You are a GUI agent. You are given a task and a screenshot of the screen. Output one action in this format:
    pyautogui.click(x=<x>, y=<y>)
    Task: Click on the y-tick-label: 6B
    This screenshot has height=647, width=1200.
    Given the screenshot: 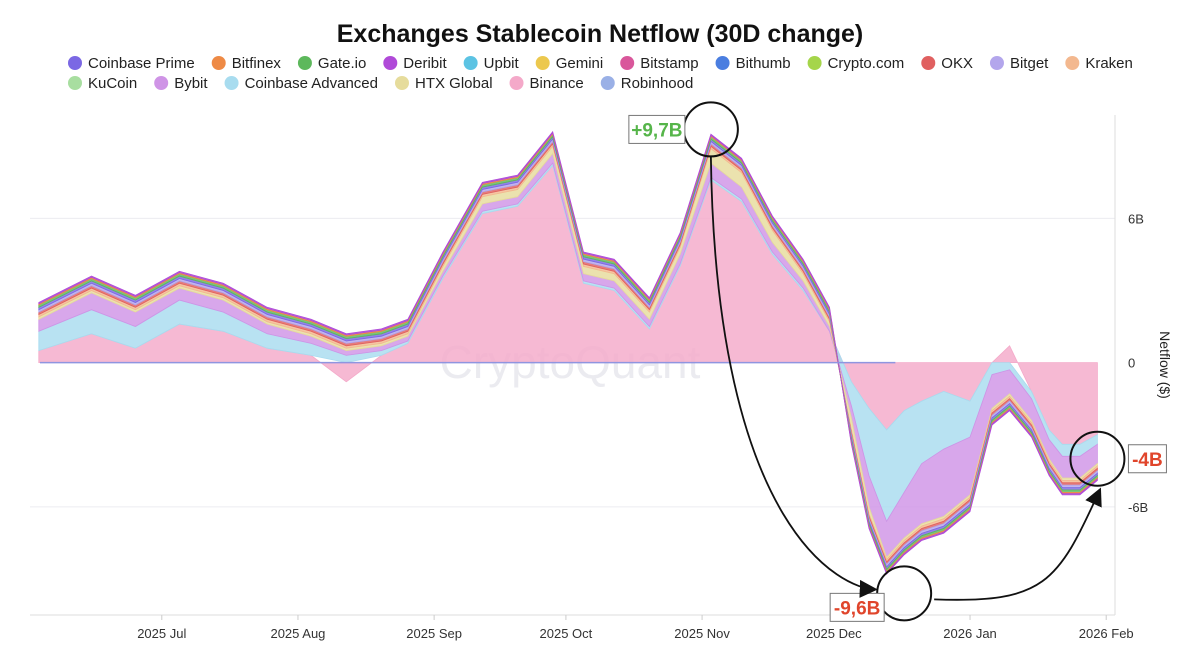 What is the action you would take?
    pyautogui.click(x=1136, y=218)
    